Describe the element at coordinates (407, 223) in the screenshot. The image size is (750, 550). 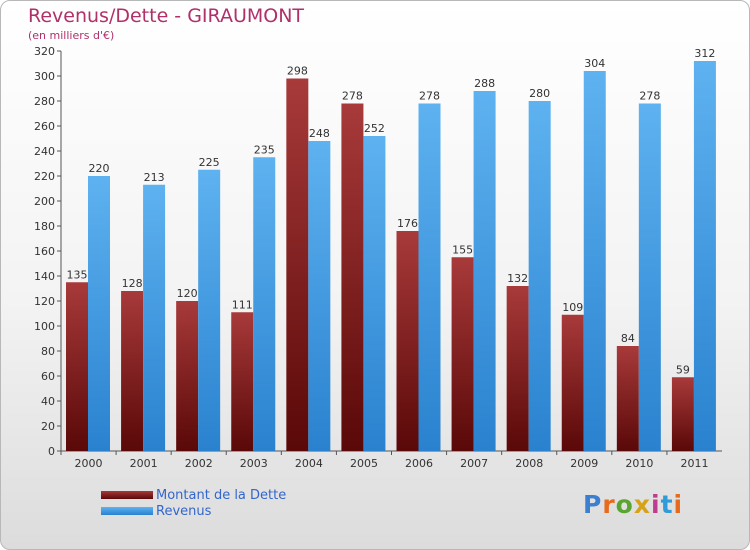
I see `data-label: 176` at that location.